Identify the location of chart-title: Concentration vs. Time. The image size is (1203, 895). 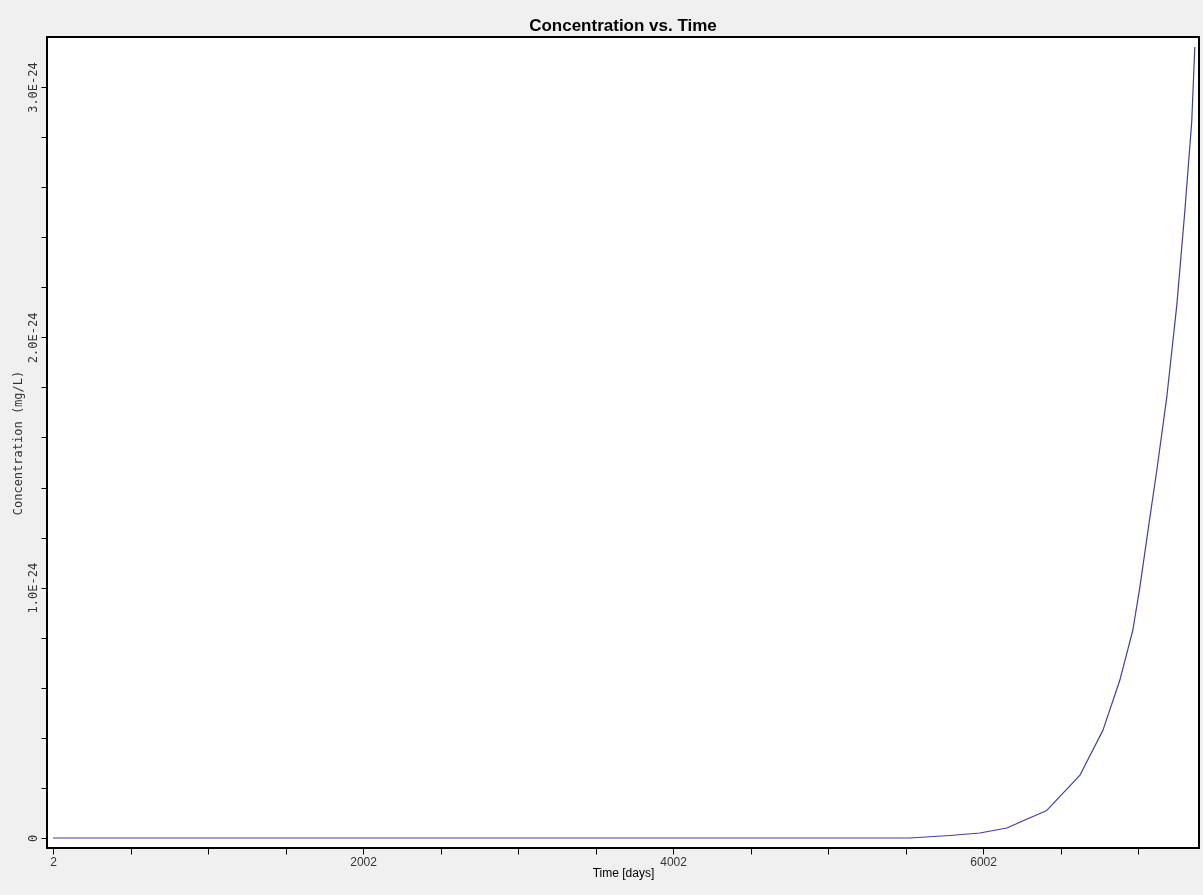
(623, 25).